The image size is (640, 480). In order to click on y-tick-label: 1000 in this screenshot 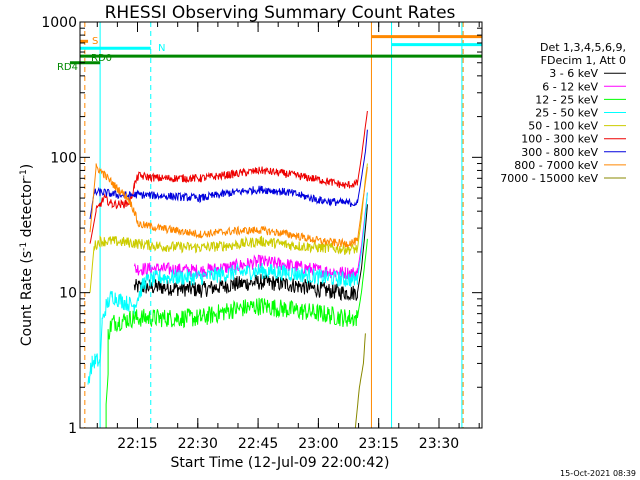, I will do `click(59, 23)`.